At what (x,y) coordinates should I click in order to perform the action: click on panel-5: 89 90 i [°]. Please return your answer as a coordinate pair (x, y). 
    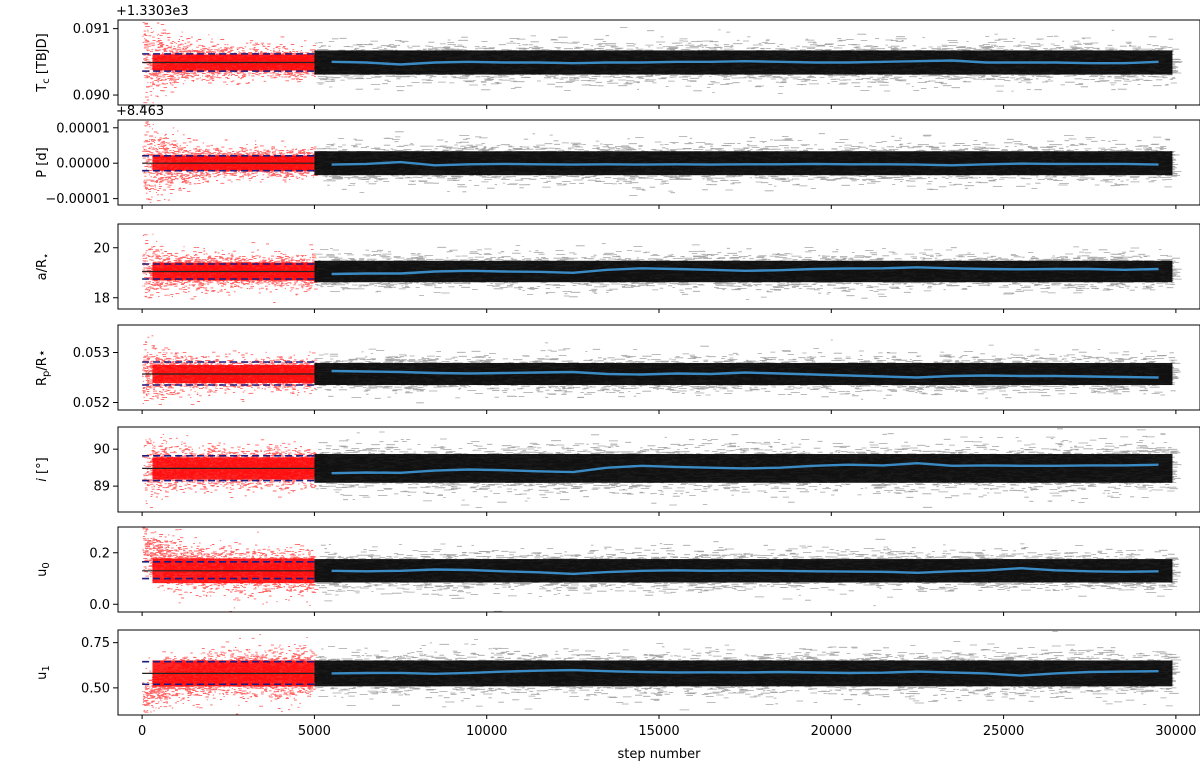
    Looking at the image, I should click on (617, 471).